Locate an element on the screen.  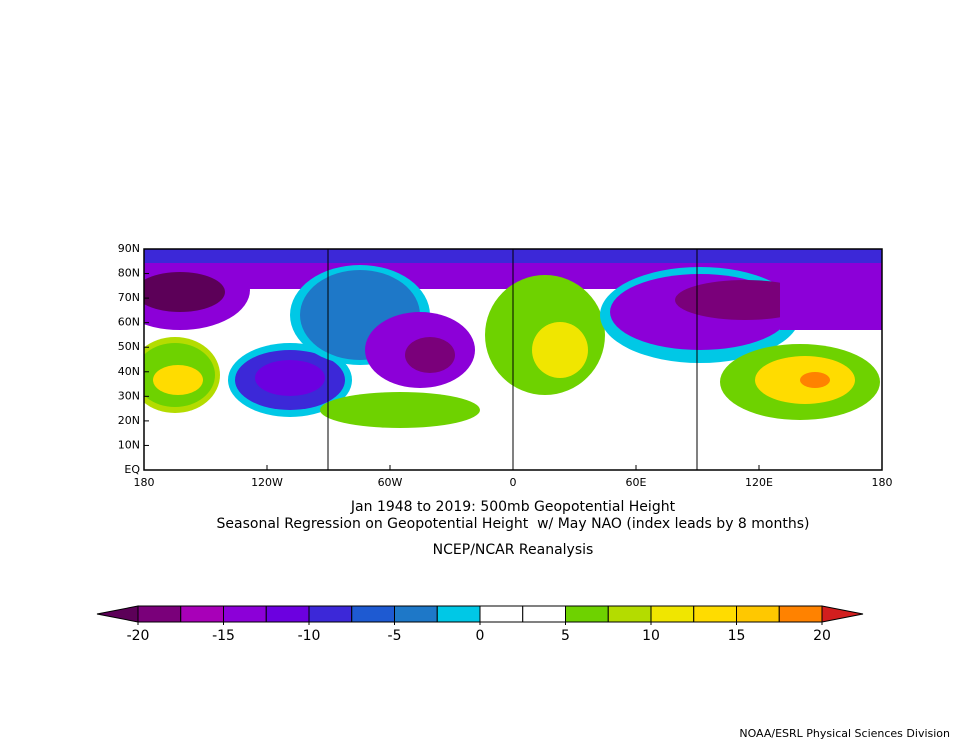
lon-label: 120E is located at coordinates (759, 482).